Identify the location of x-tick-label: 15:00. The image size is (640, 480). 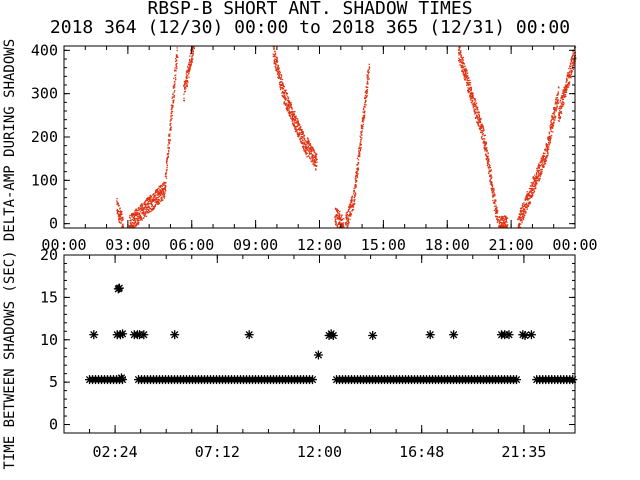
(383, 245).